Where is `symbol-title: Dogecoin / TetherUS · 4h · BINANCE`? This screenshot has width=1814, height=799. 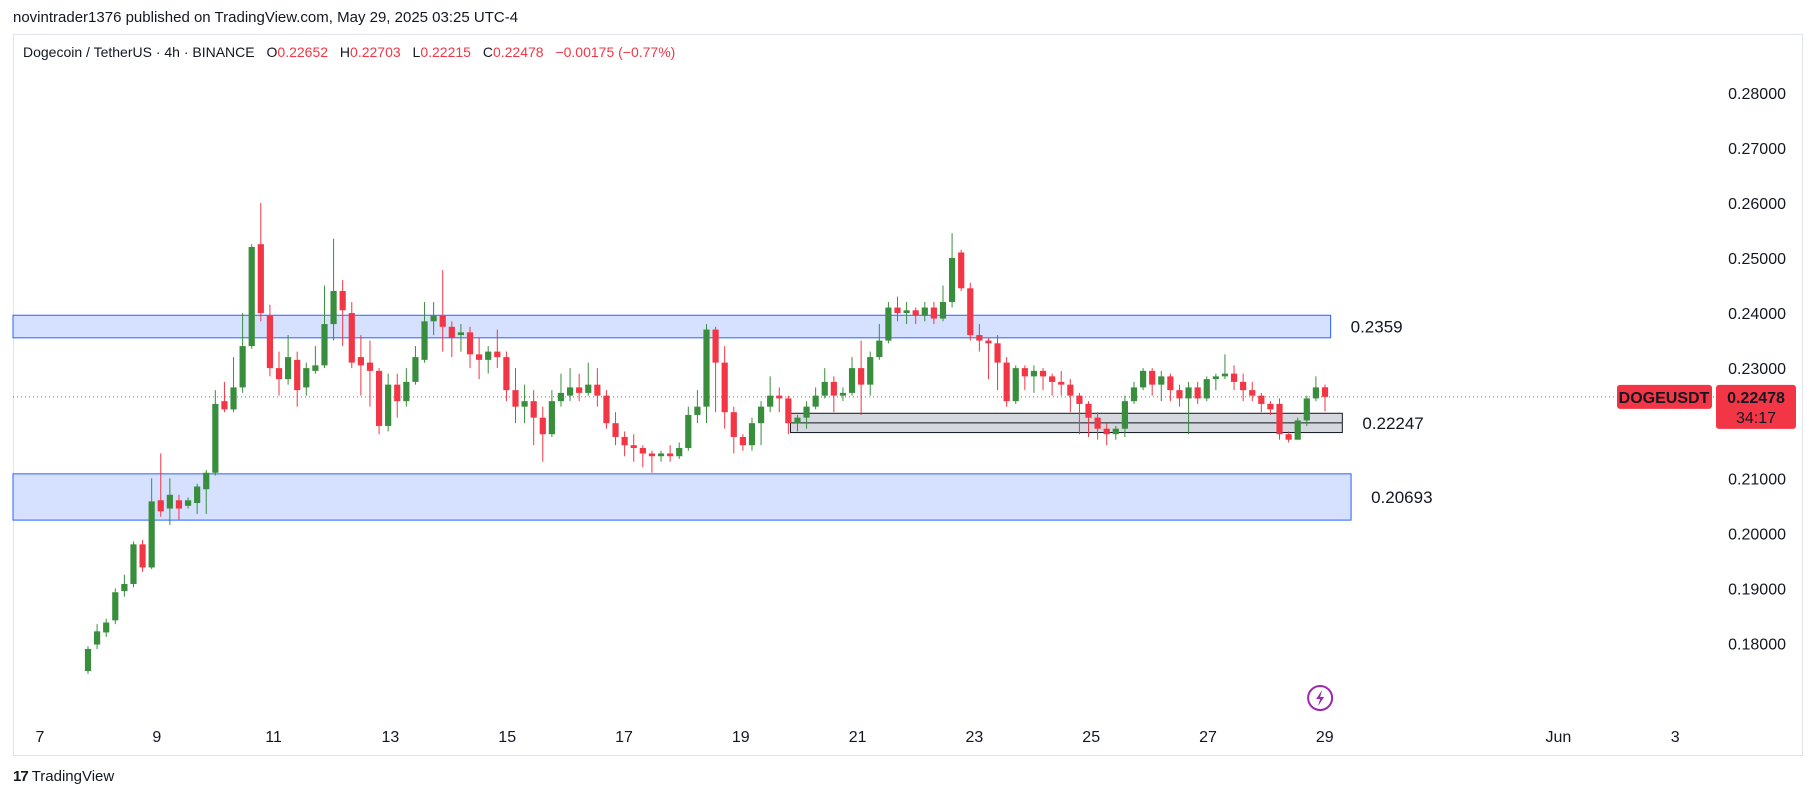
symbol-title: Dogecoin / TetherUS · 4h · BINANCE is located at coordinates (139, 52).